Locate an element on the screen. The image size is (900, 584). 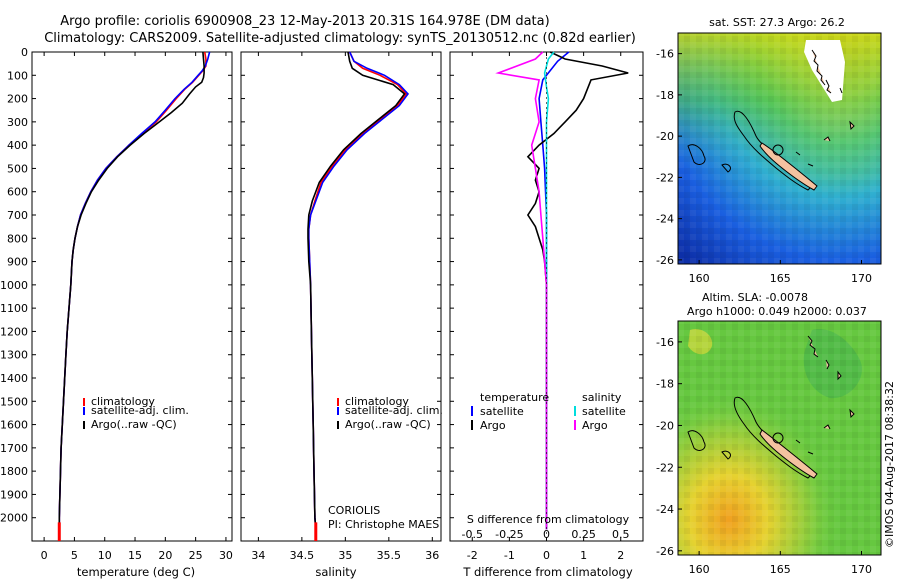
difference-series is located at coordinates (562, 296).